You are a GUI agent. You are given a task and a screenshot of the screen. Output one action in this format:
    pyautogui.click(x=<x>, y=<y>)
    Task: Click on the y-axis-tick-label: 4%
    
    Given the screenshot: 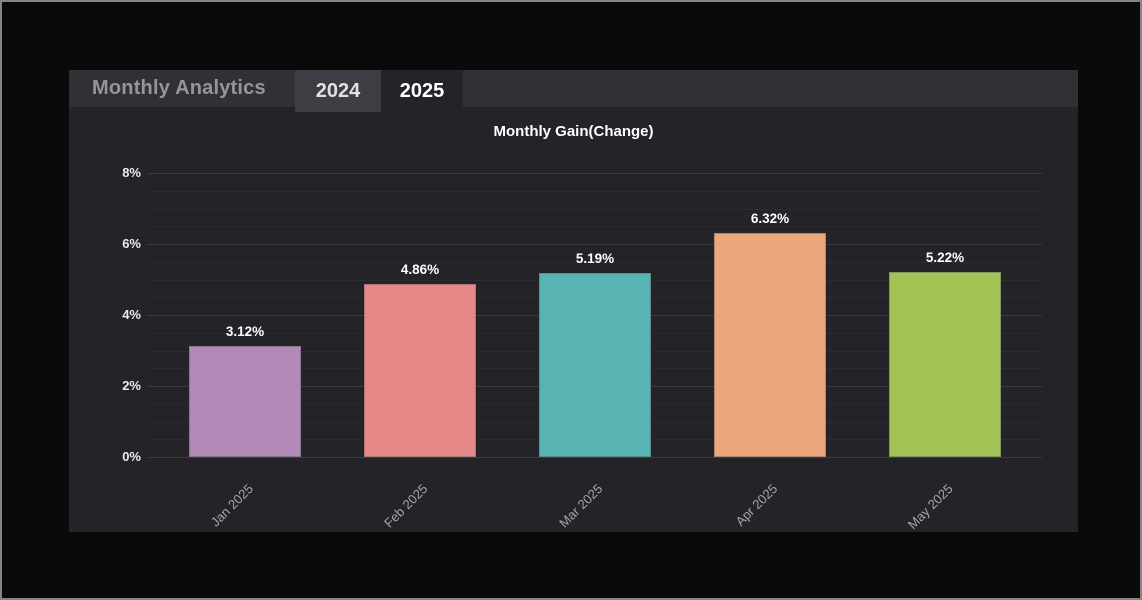 What is the action you would take?
    pyautogui.click(x=131, y=314)
    